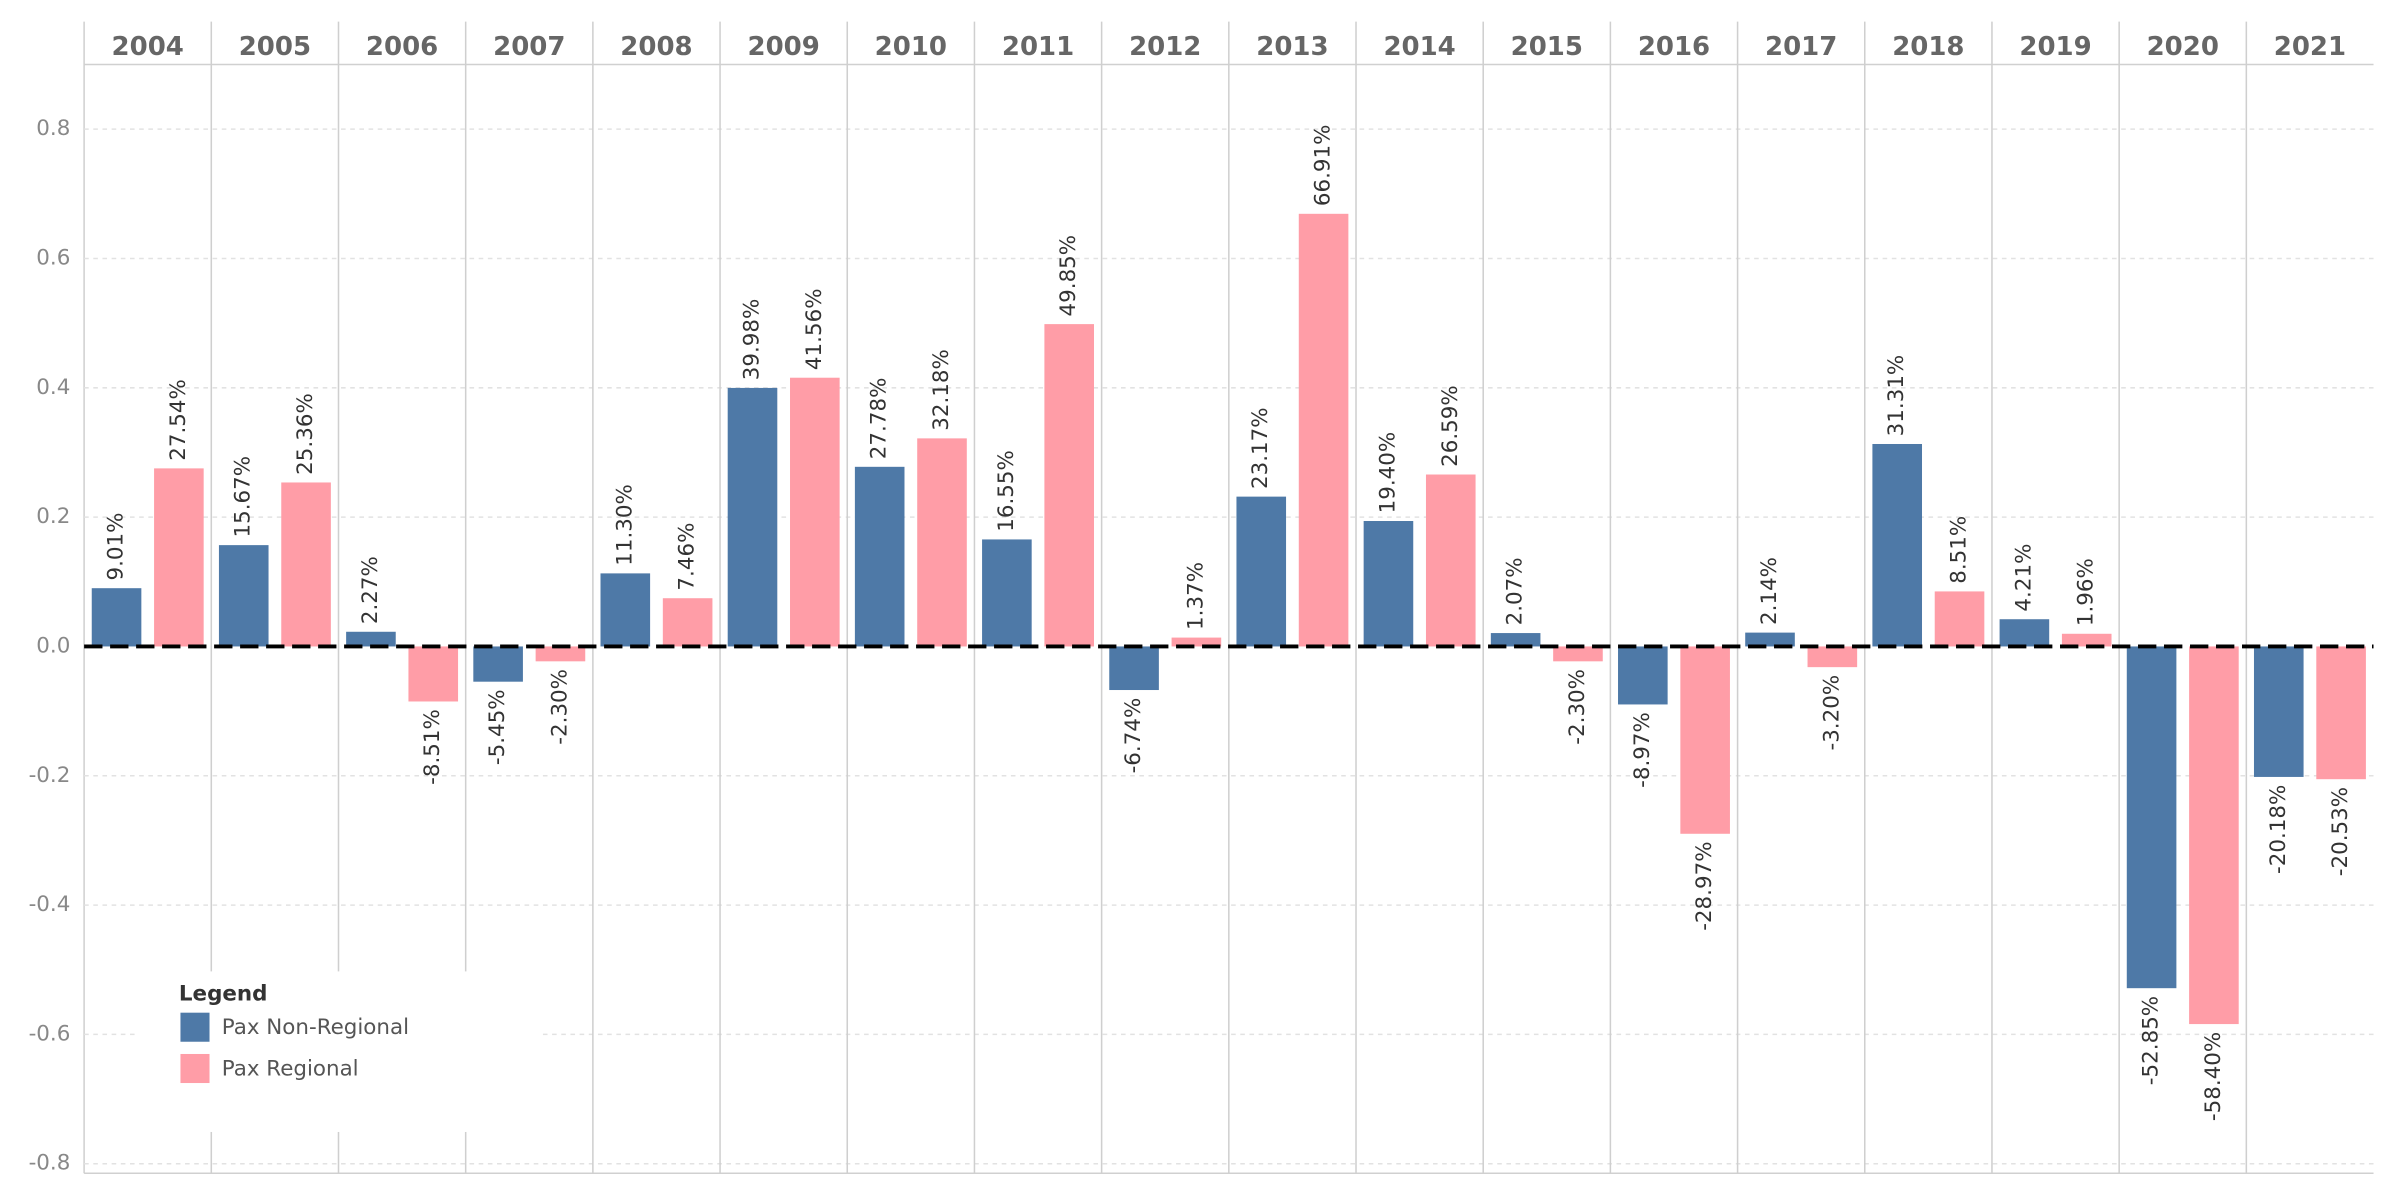  What do you see at coordinates (1195, 596) in the screenshot?
I see `value-label: 1.37%` at bounding box center [1195, 596].